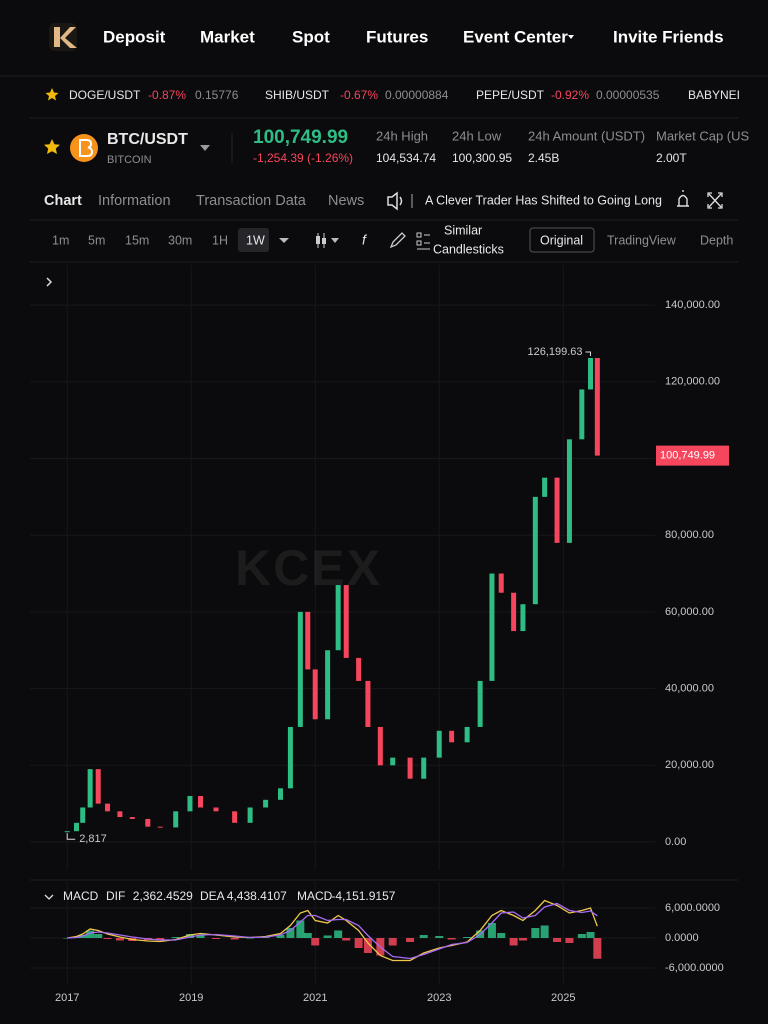 This screenshot has height=1024, width=768. I want to click on x-tick-label: 2021, so click(315, 998).